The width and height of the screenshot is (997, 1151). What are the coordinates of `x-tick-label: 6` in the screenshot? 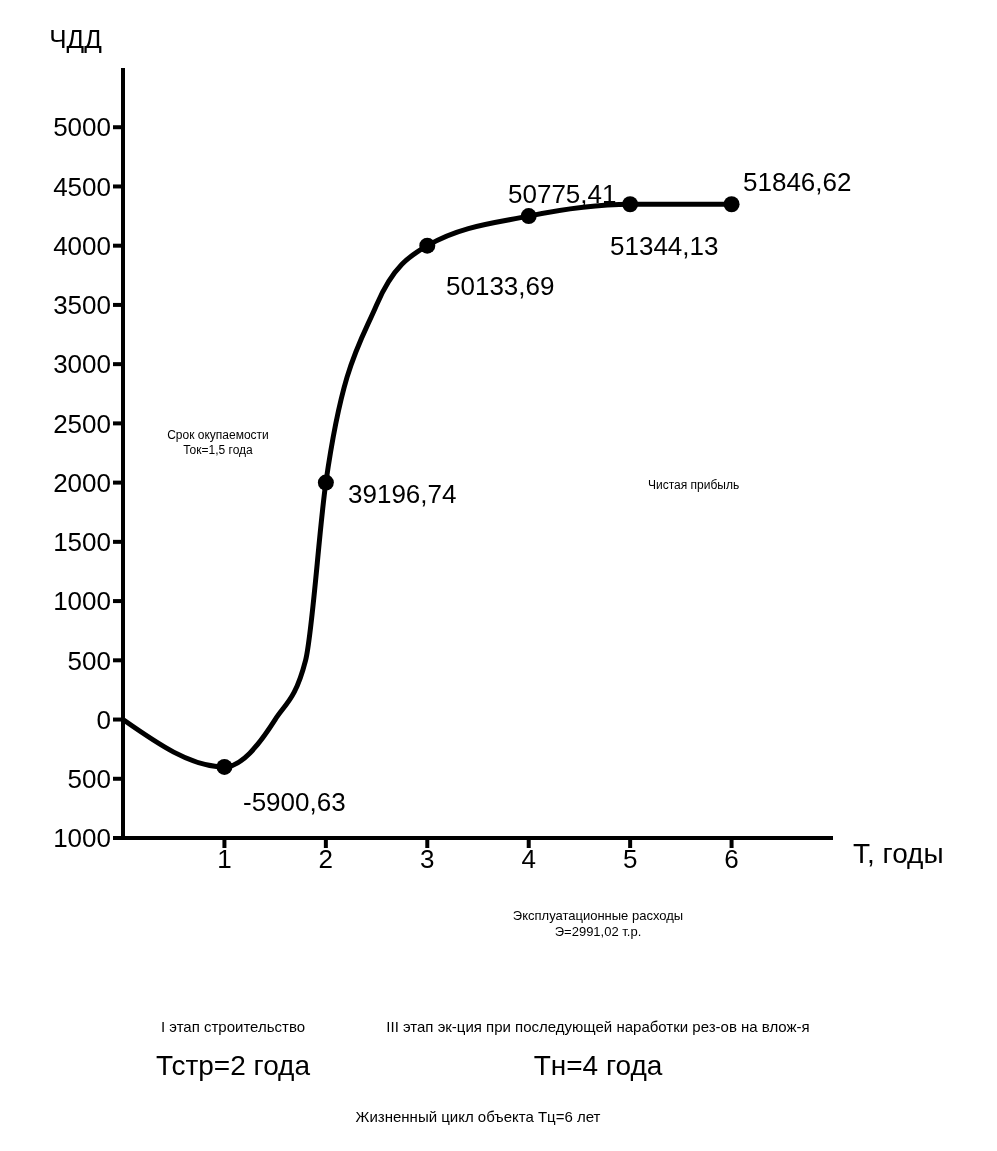 It's located at (731, 859).